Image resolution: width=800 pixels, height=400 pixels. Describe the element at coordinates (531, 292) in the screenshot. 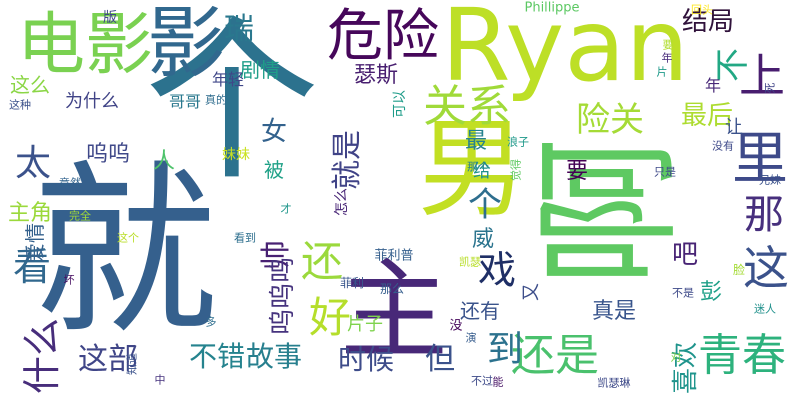

I see `word: 又` at that location.